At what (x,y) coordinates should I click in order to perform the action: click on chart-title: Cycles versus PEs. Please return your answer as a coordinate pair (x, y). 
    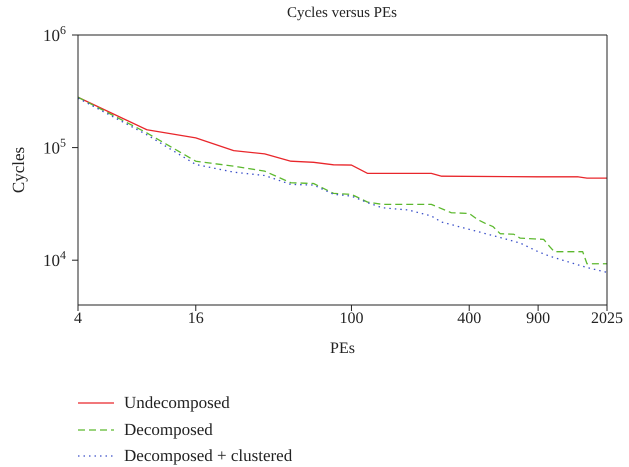
    Looking at the image, I should click on (342, 13).